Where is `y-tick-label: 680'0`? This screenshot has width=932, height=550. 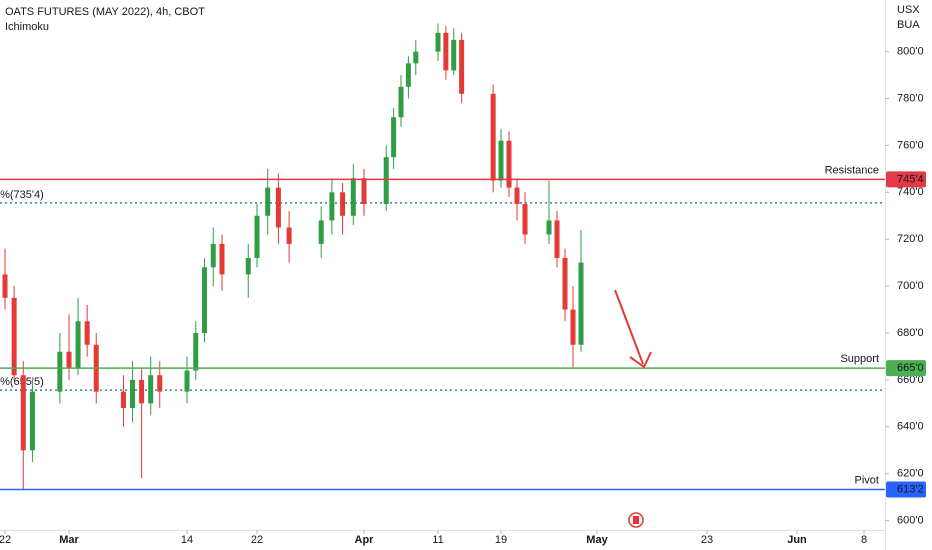 y-tick-label: 680'0 is located at coordinates (910, 333).